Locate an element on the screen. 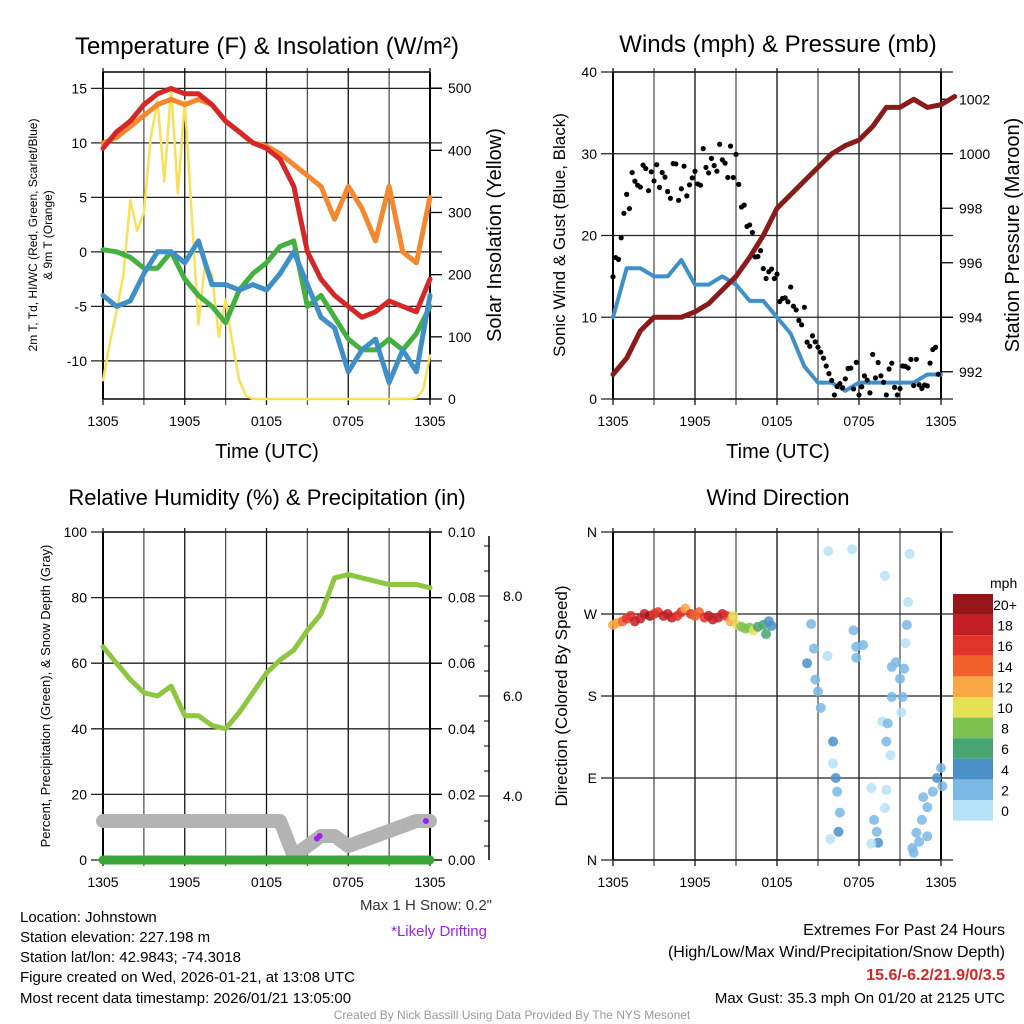 The image size is (1024, 1024). y-tick-label: 20 is located at coordinates (79, 794).